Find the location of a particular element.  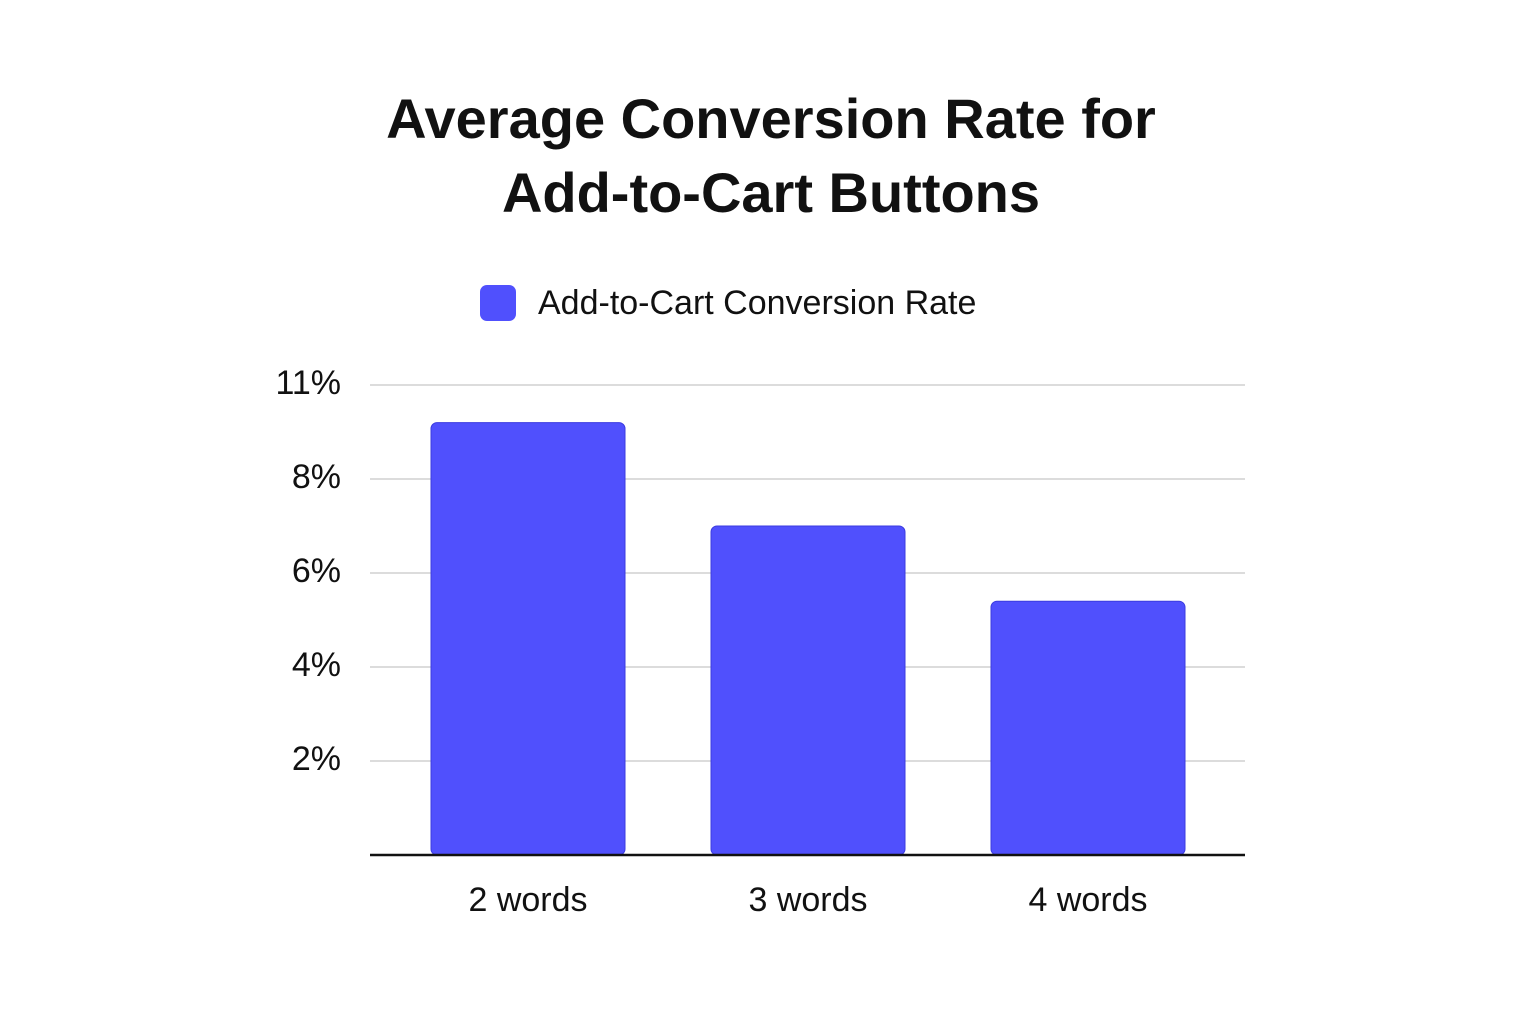

legend-swatch is located at coordinates (498, 303).